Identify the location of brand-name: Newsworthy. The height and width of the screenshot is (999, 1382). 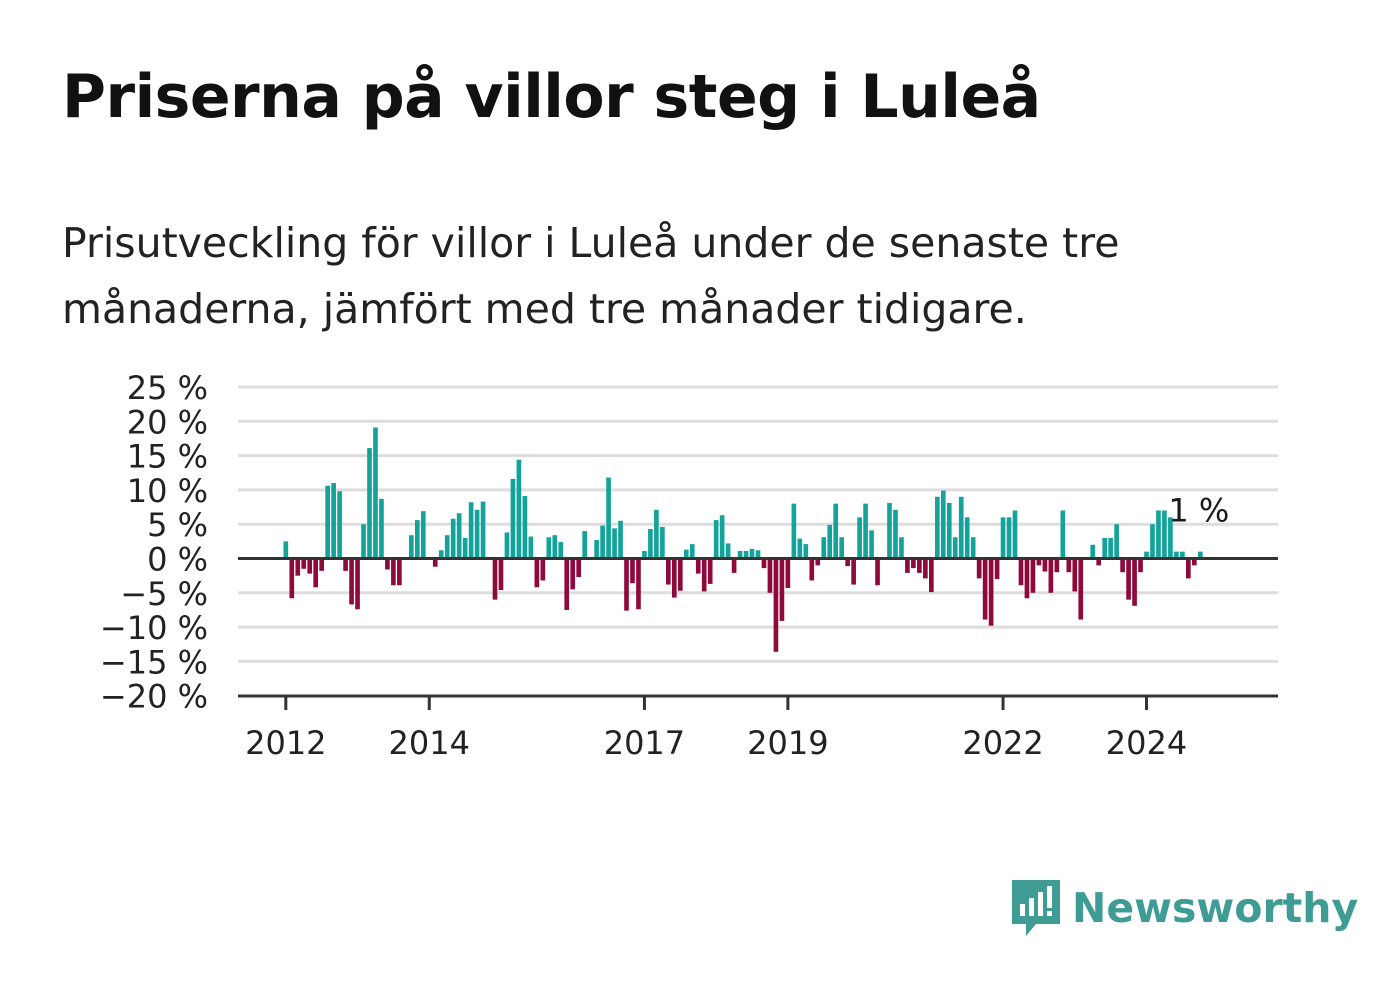
(1215, 908).